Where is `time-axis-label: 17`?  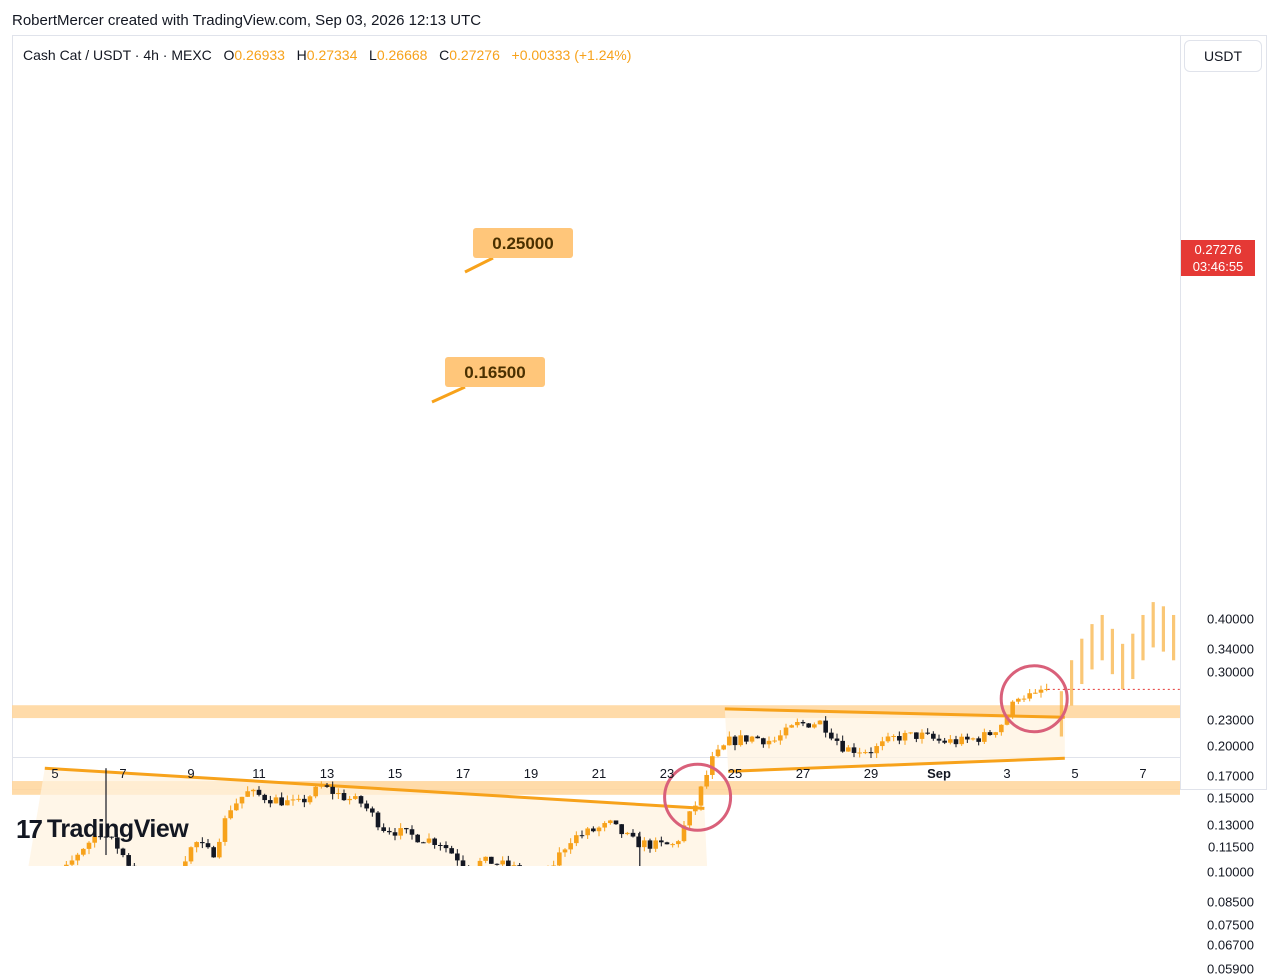 time-axis-label: 17 is located at coordinates (463, 773).